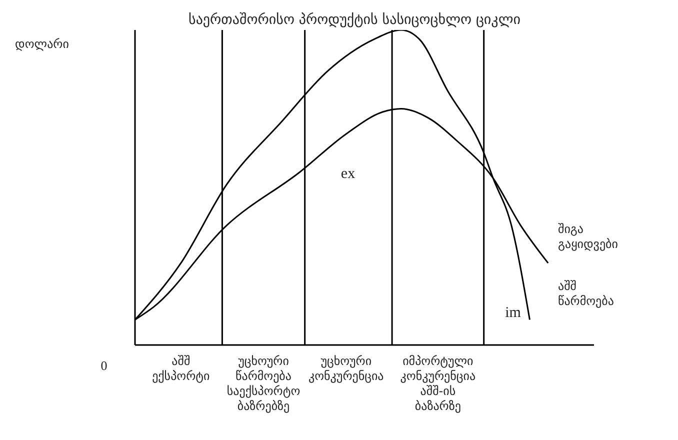  Describe the element at coordinates (513, 313) in the screenshot. I see `annotation: im` at that location.